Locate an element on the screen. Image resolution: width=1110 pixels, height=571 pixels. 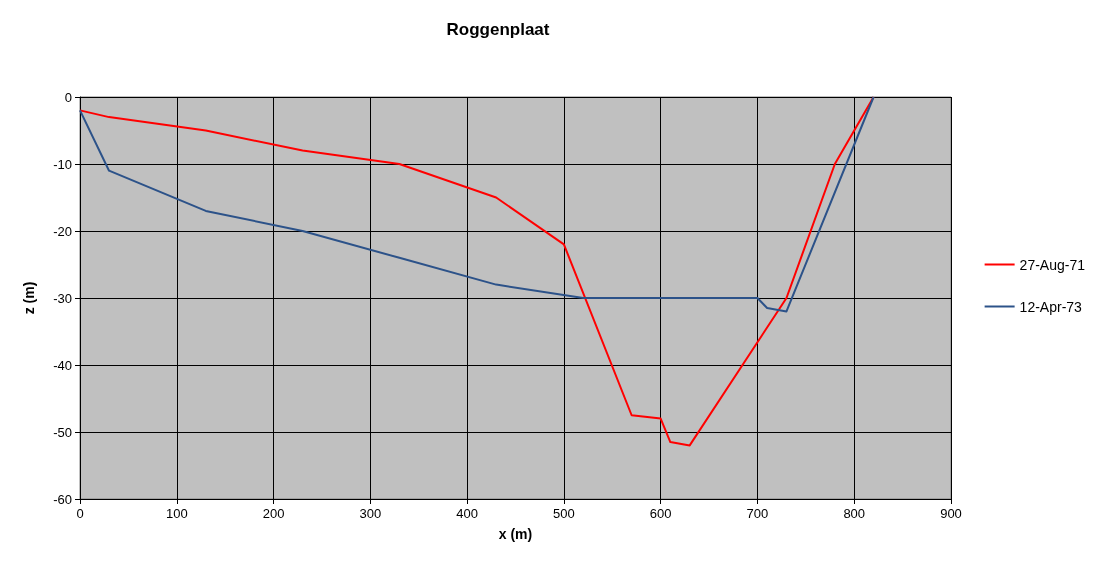
legend-label: 27-Aug-71 is located at coordinates (1052, 264).